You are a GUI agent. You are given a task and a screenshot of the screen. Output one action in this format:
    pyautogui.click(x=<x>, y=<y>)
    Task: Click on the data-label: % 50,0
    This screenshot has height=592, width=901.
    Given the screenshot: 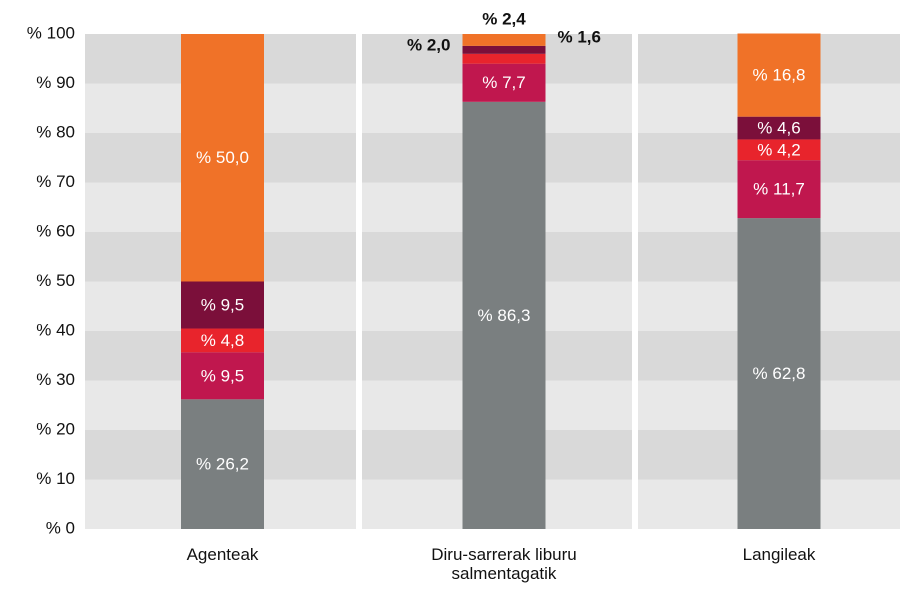 What is the action you would take?
    pyautogui.click(x=222, y=157)
    